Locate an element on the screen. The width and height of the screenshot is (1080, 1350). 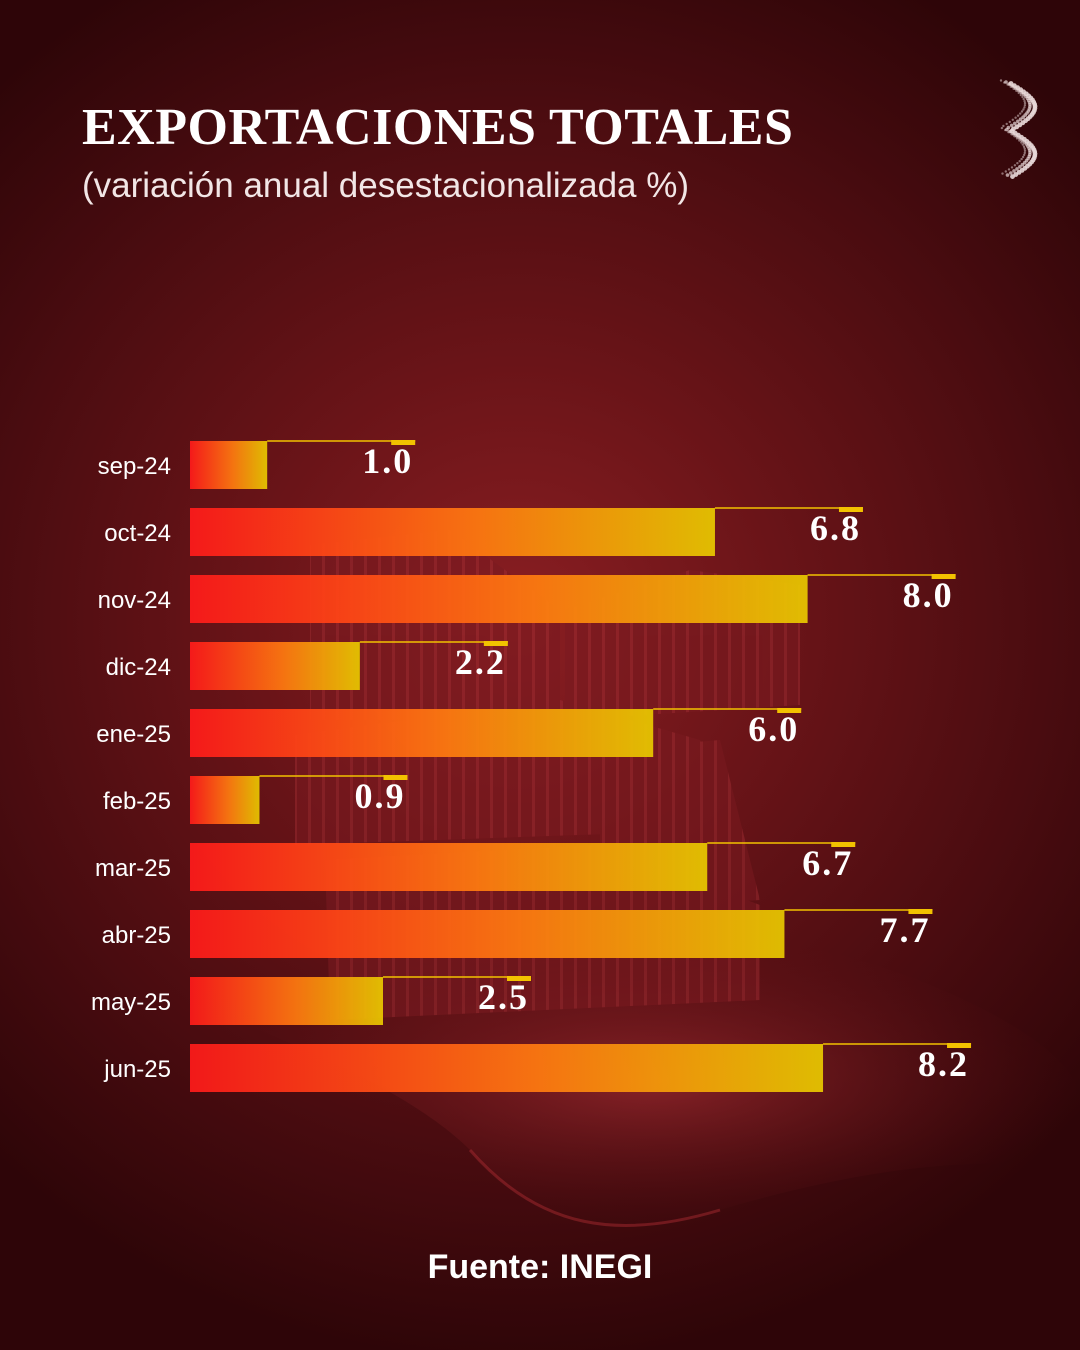
value-label: 1.0 is located at coordinates (387, 461).